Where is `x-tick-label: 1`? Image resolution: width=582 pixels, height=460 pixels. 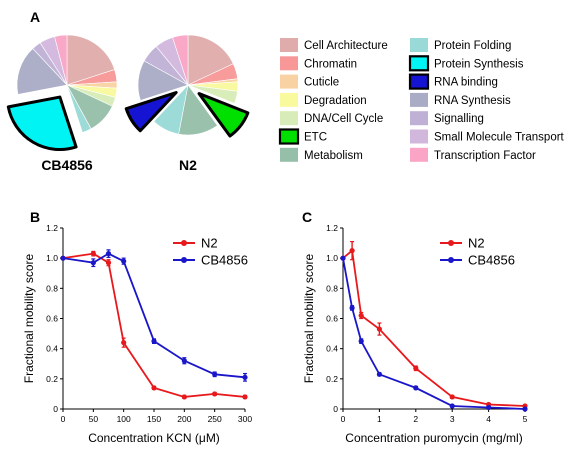
x-tick-label: 1 is located at coordinates (379, 419).